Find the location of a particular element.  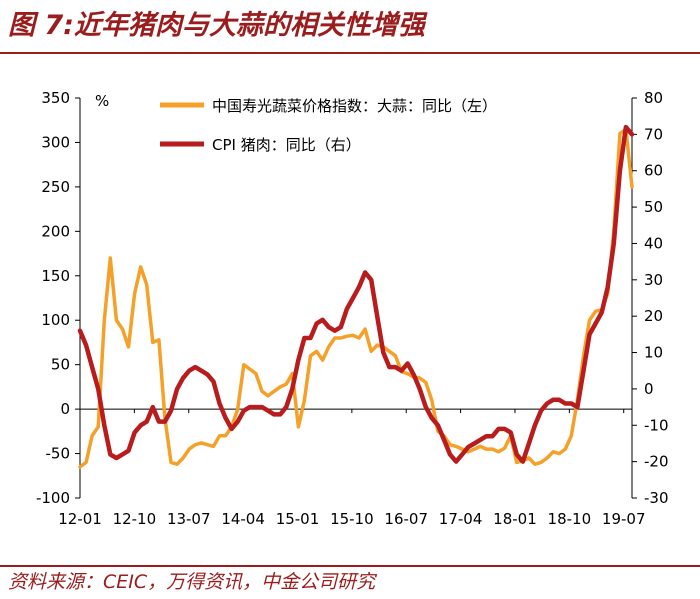

right-tick-label: 0 is located at coordinates (649, 389).